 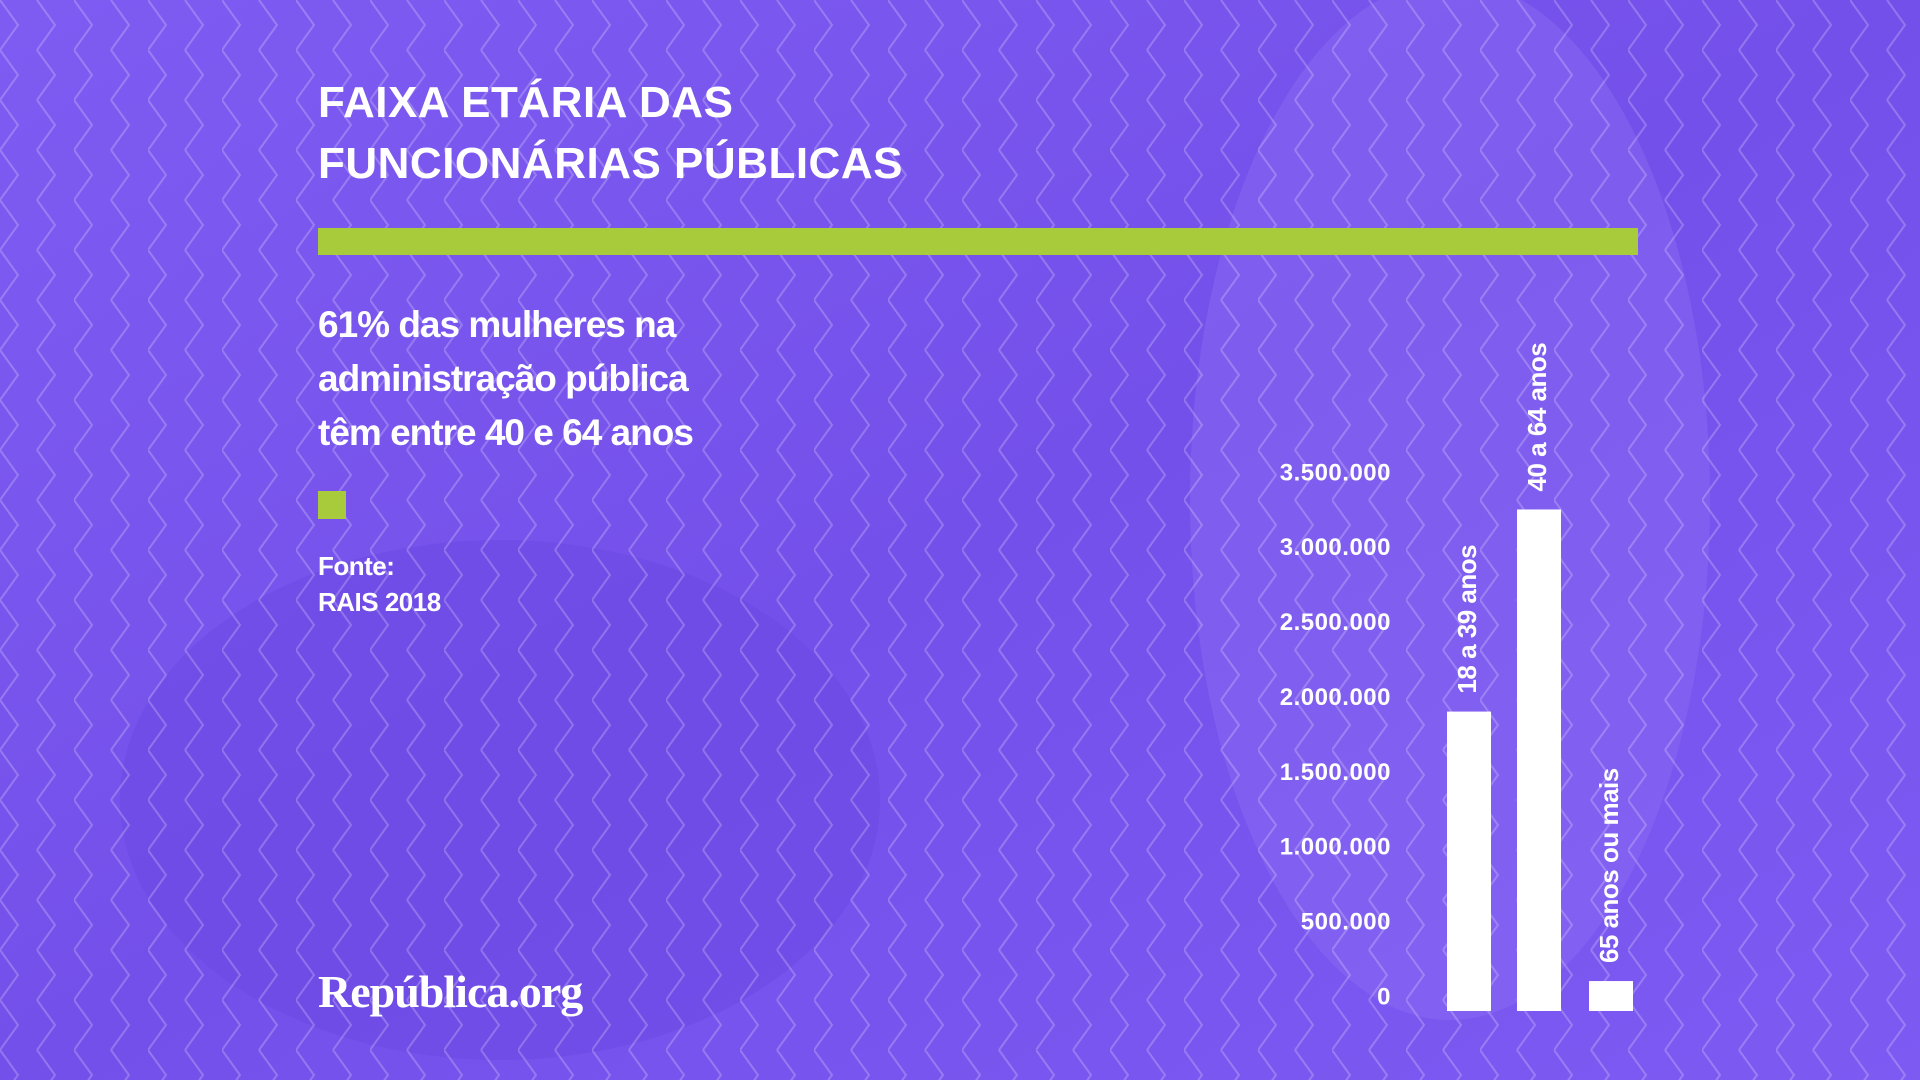 I want to click on y-tick-label: 500.000, so click(x=1346, y=921).